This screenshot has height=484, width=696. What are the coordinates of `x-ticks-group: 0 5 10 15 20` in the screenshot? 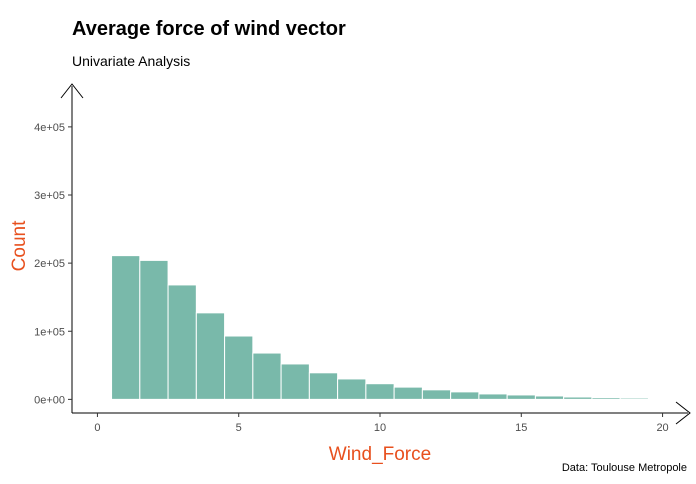 It's located at (381, 423).